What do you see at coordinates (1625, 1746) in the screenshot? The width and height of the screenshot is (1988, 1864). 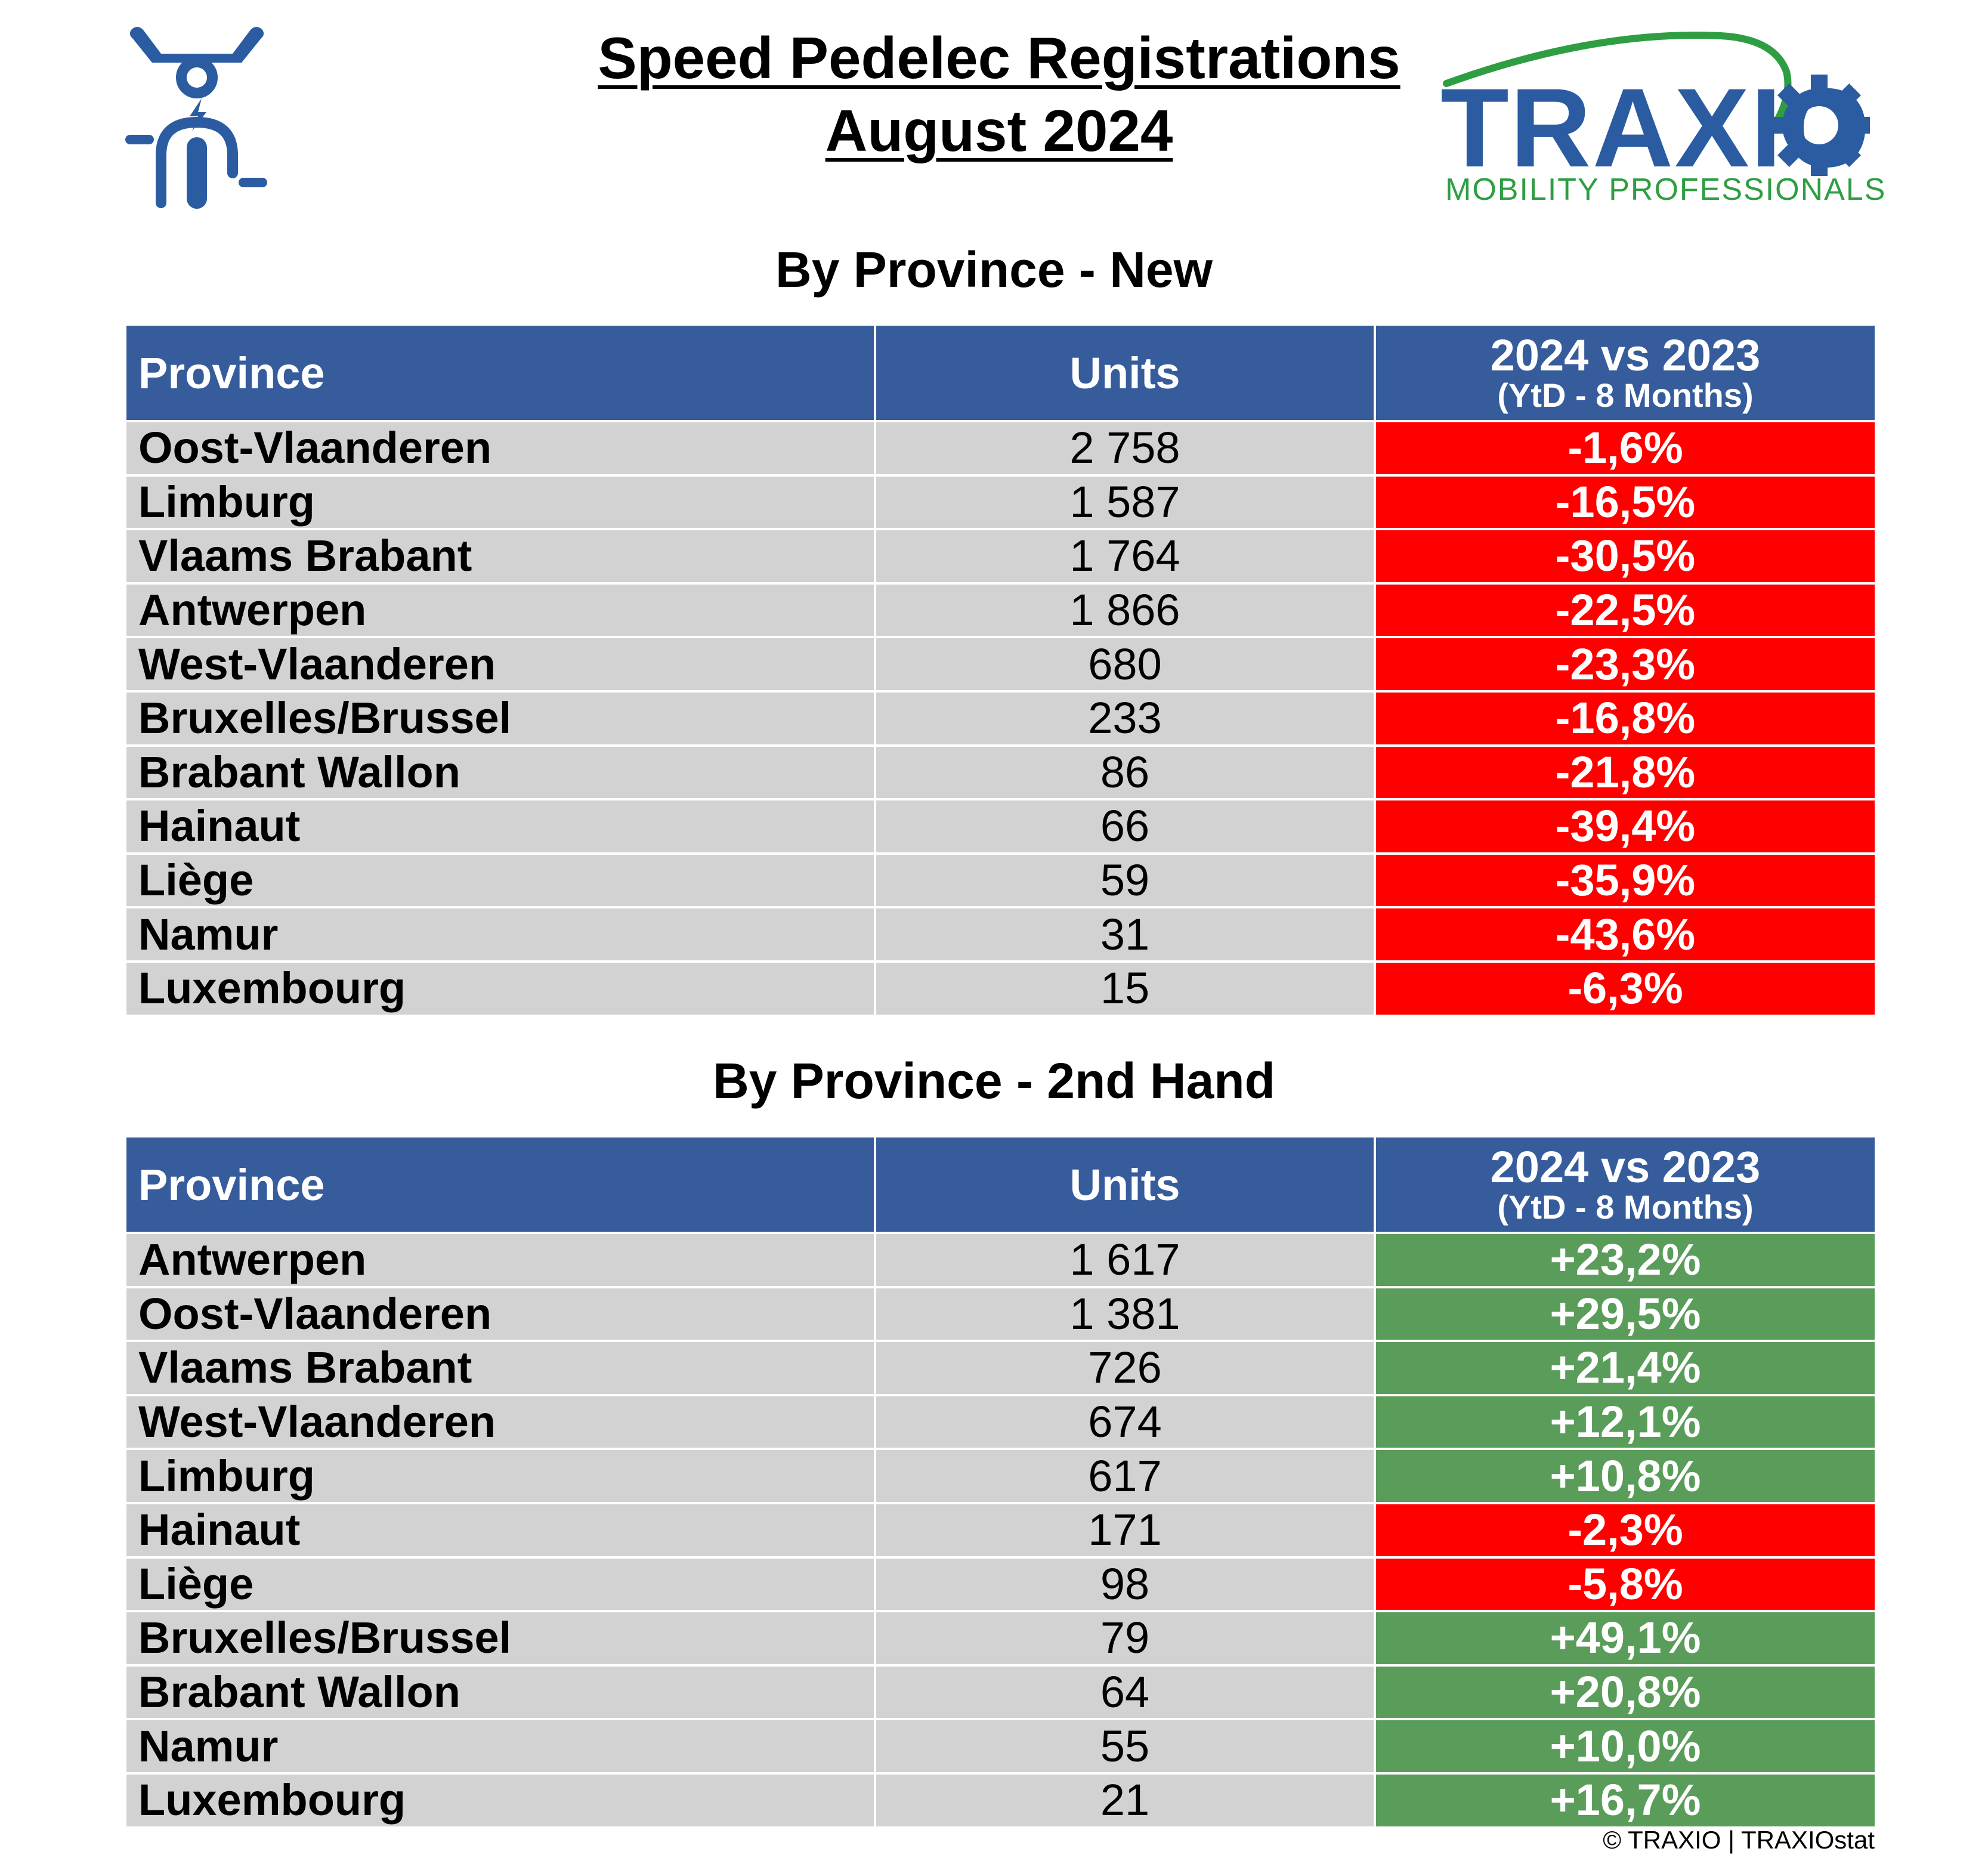 I see `change-cell: +10,0%` at bounding box center [1625, 1746].